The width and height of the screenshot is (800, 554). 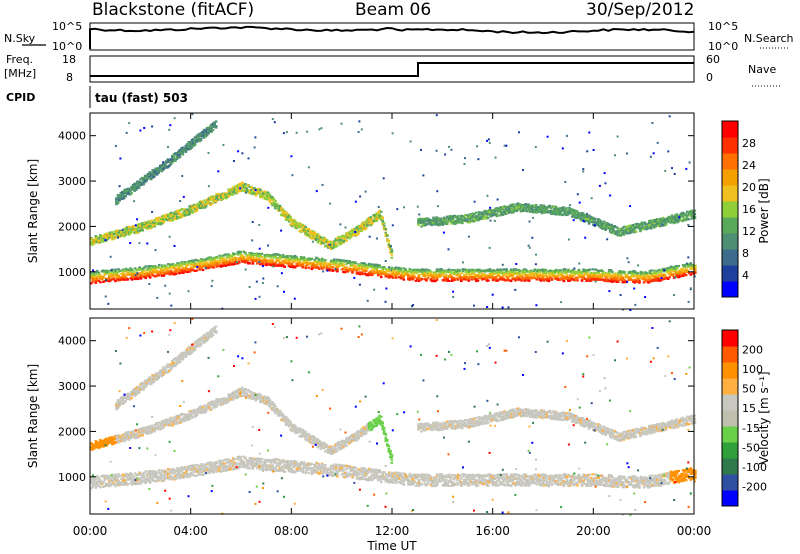 What do you see at coordinates (392, 37) in the screenshot?
I see `nsky-line` at bounding box center [392, 37].